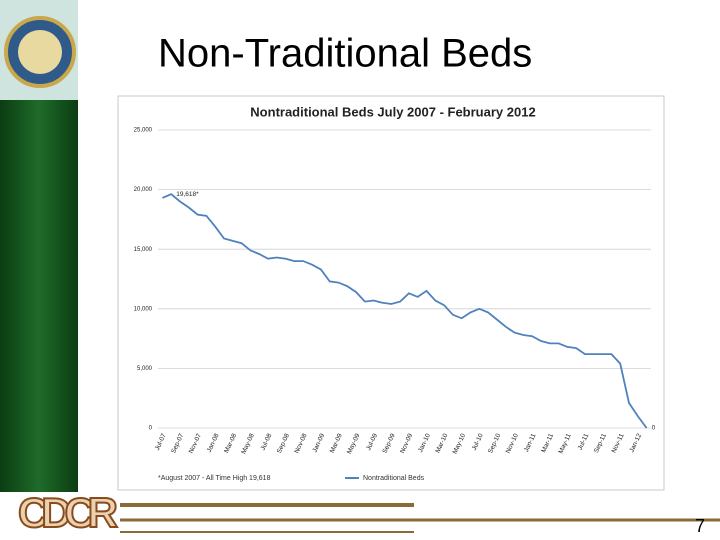 The image size is (720, 540). What do you see at coordinates (394, 478) in the screenshot?
I see `legend-label: Nontraditional Beds` at bounding box center [394, 478].